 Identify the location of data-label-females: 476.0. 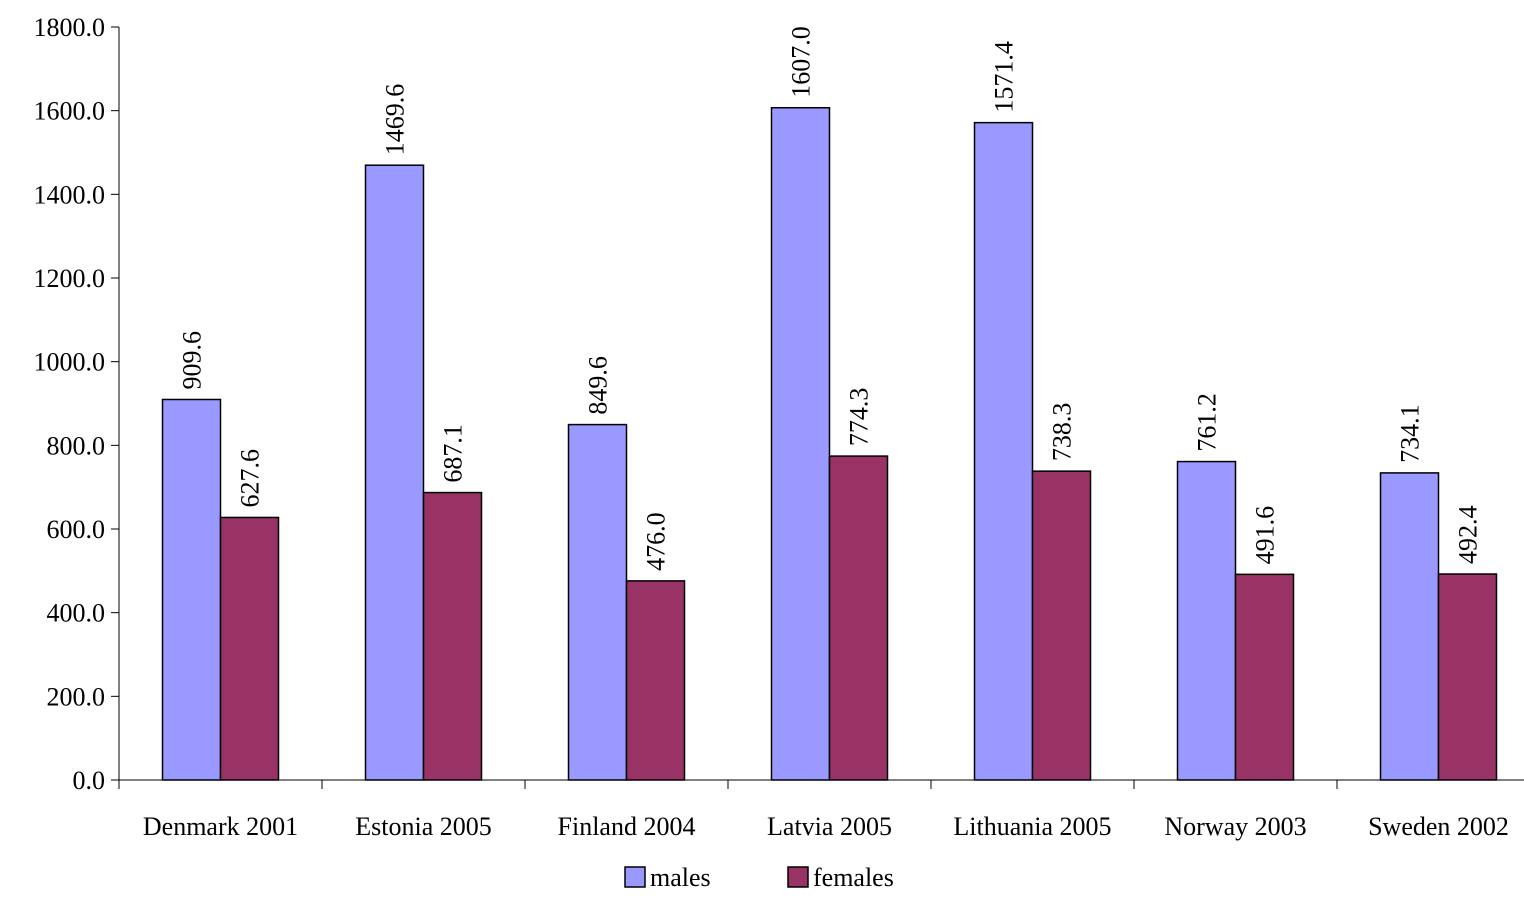
(656, 541).